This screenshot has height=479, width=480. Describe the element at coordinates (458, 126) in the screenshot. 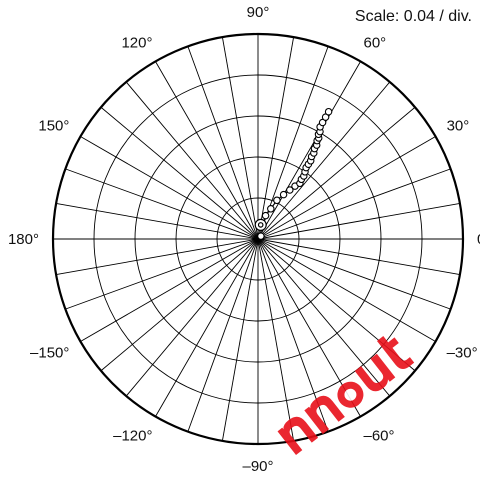

I see `angle-label: 30°` at that location.